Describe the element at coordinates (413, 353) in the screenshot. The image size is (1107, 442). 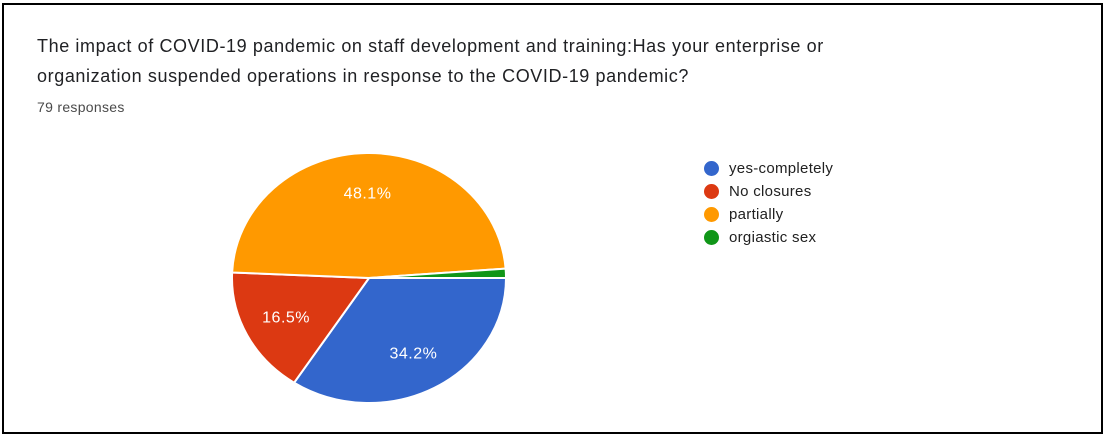
I see `slice-label: 34.2%` at that location.